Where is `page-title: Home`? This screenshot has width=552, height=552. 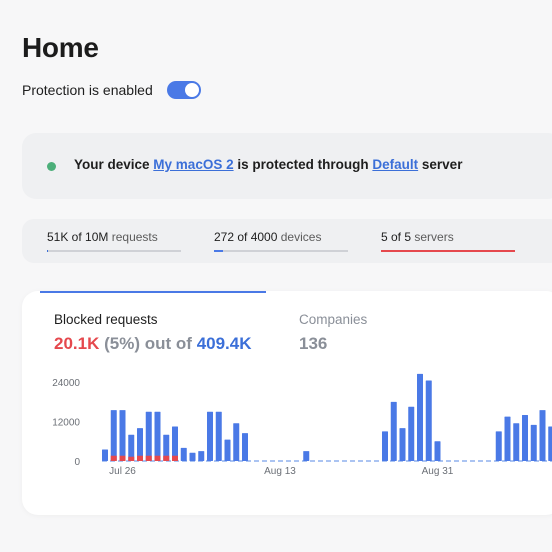
page-title: Home is located at coordinates (60, 47).